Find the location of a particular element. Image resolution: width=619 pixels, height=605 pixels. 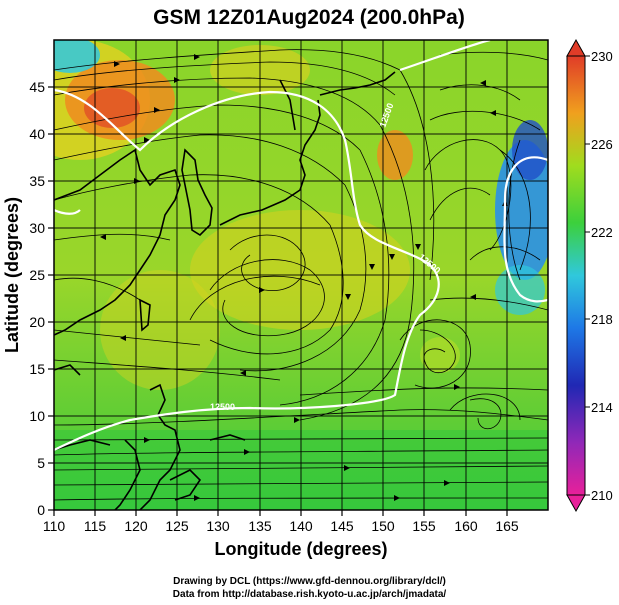

y-tick-label: 10 is located at coordinates (37, 416).